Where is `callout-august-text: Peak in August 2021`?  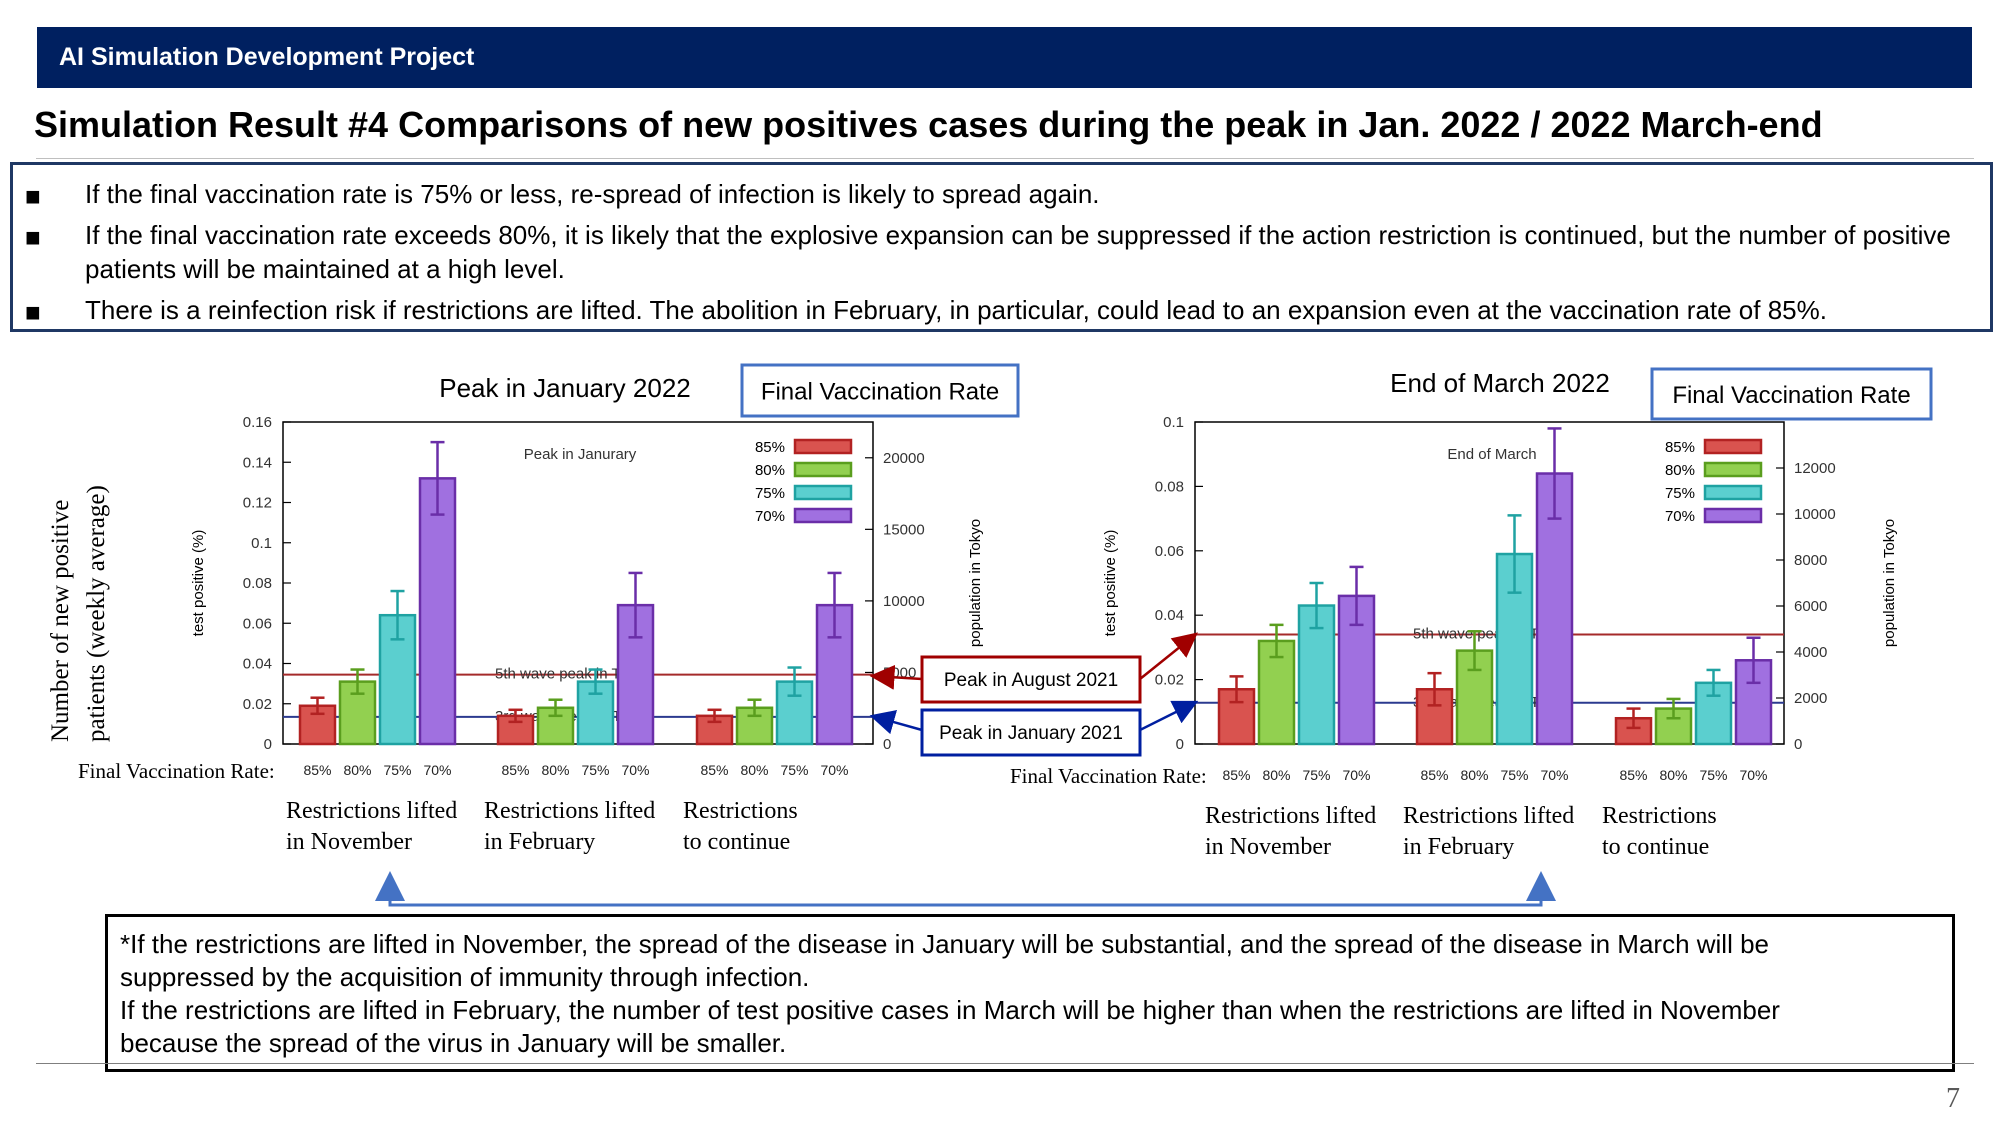
callout-august-text: Peak in August 2021 is located at coordinates (1031, 680).